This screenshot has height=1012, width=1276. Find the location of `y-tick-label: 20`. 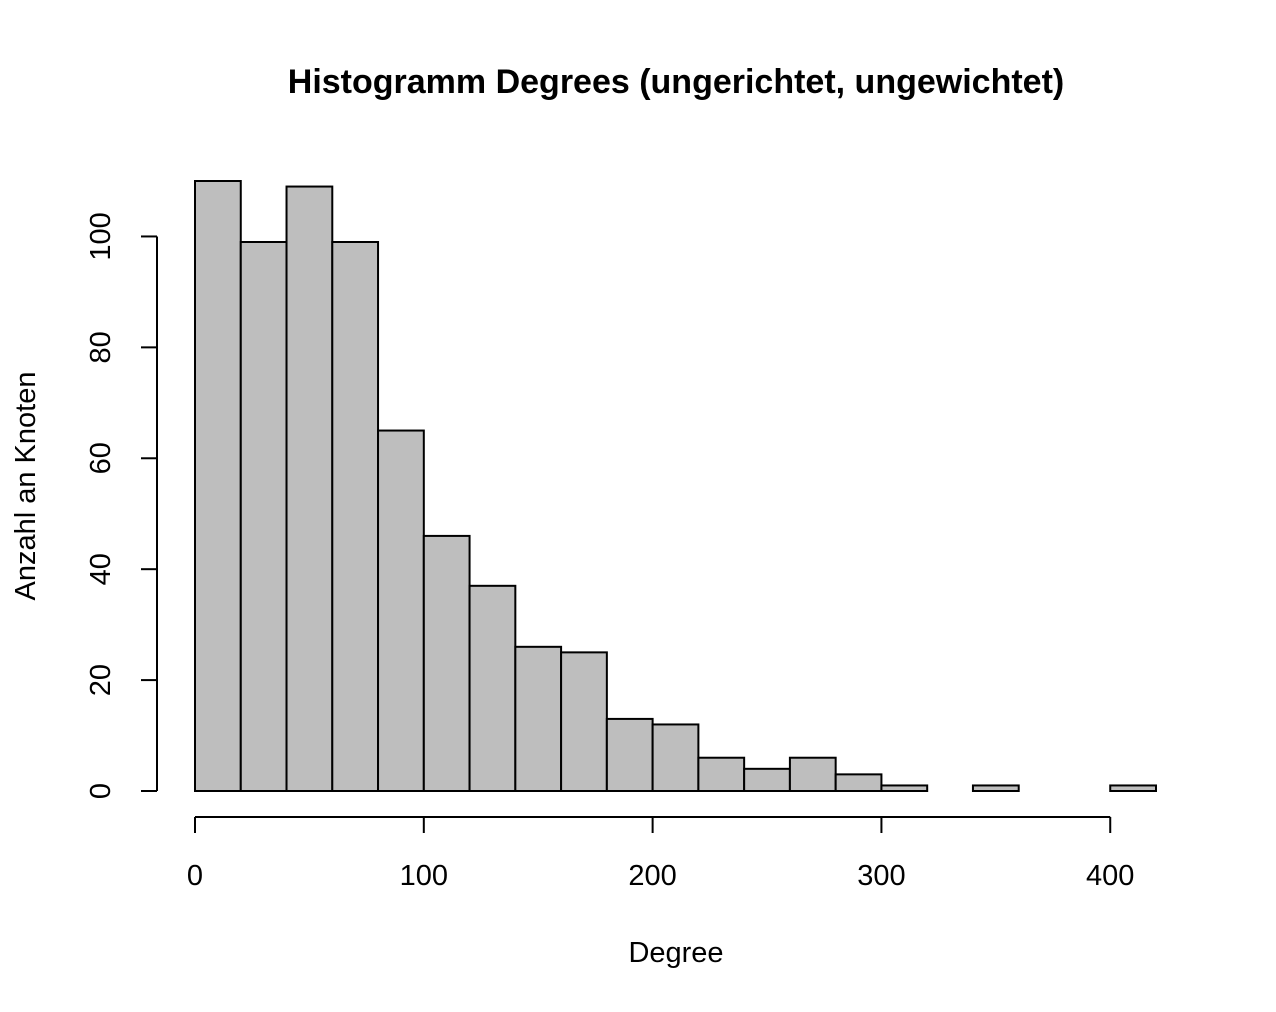

y-tick-label: 20 is located at coordinates (101, 680).